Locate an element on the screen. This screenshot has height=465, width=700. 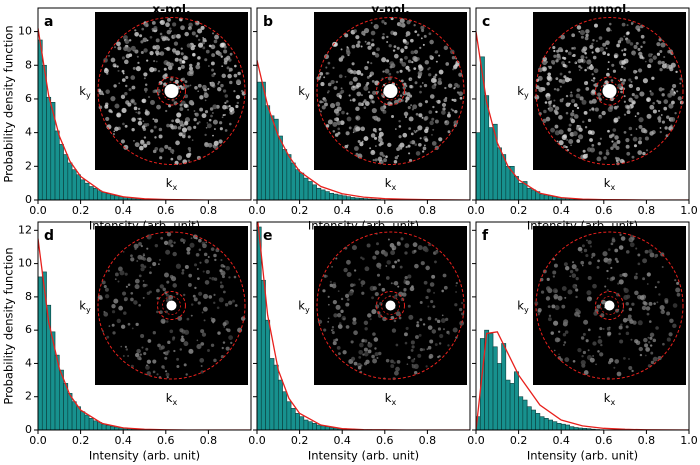
y-tick-label: 12 is located at coordinates (25, 229).